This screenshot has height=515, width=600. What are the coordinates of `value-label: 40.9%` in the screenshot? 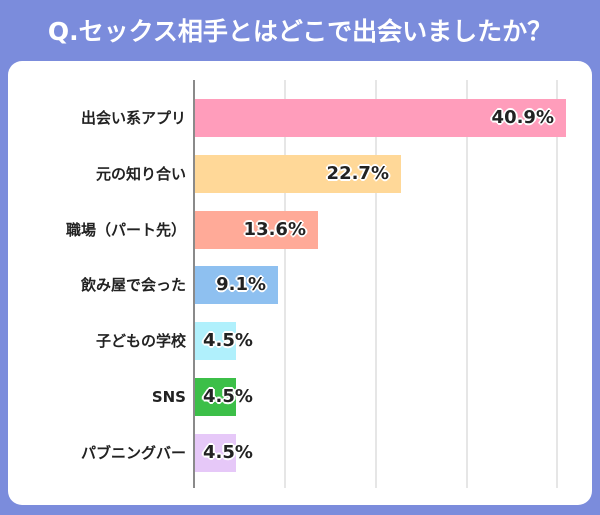 It's located at (522, 117).